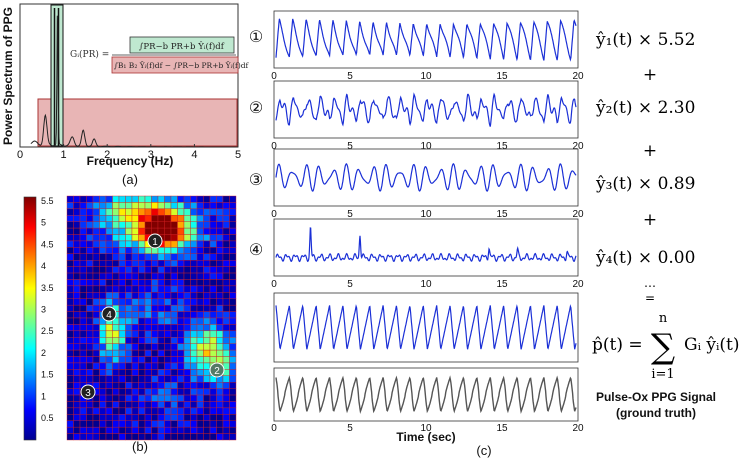  What do you see at coordinates (578, 214) in the screenshot?
I see `signal-x-tick-label: 20` at bounding box center [578, 214].